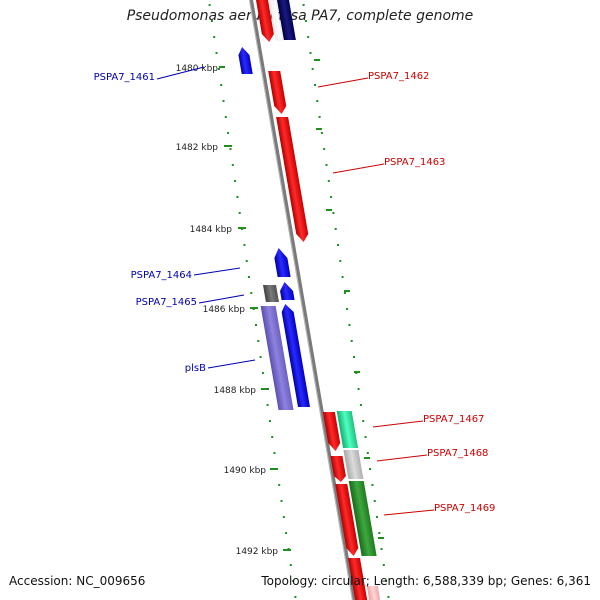 The height and width of the screenshot is (600, 600). I want to click on tick-label-1492: 1492 kbp, so click(257, 552).